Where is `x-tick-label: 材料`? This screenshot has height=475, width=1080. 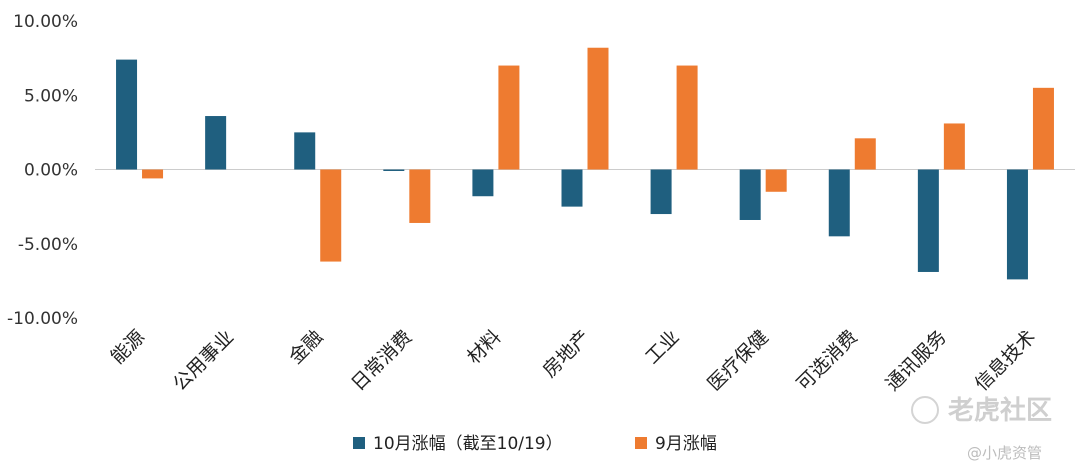
x-tick-label: 材料 is located at coordinates (484, 347).